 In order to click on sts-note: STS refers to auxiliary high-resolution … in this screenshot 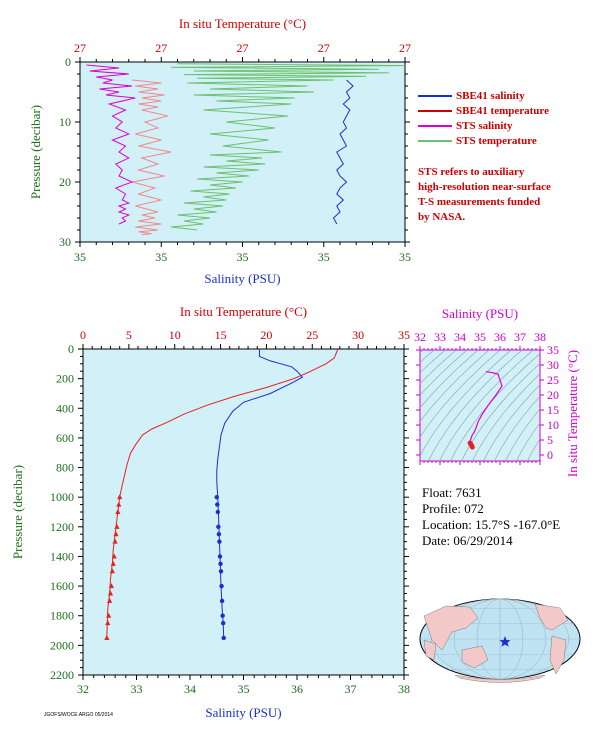, I will do `click(508, 195)`.